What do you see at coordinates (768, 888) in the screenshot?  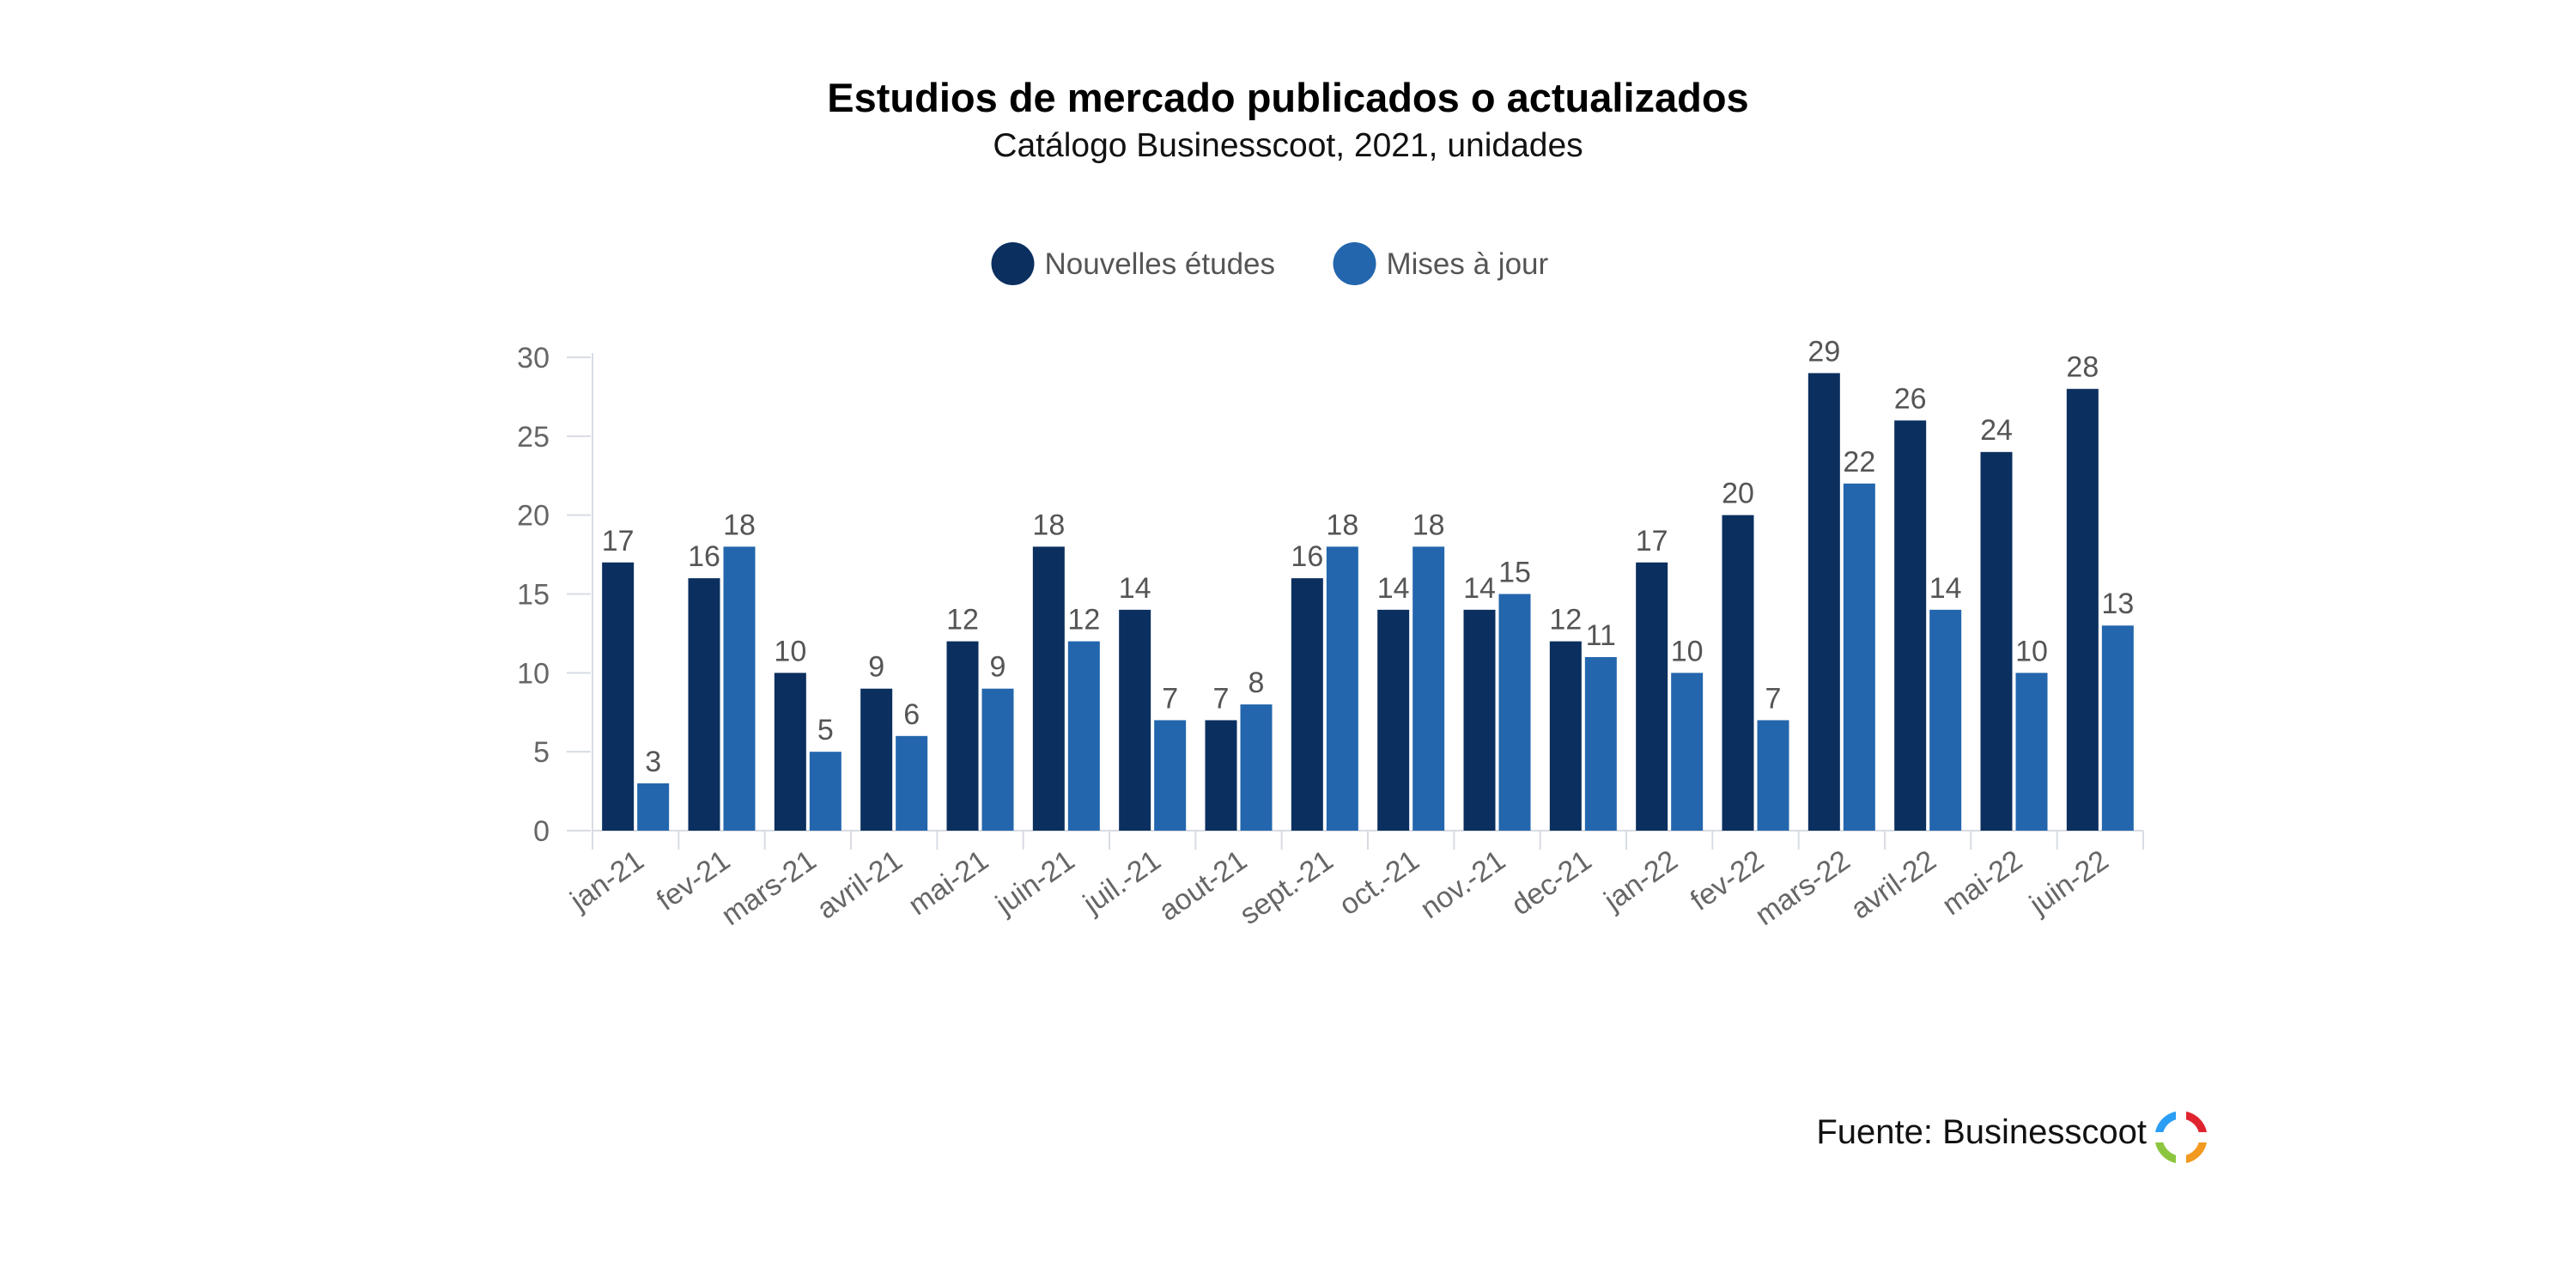 I see `x-tick-label: mars-21` at bounding box center [768, 888].